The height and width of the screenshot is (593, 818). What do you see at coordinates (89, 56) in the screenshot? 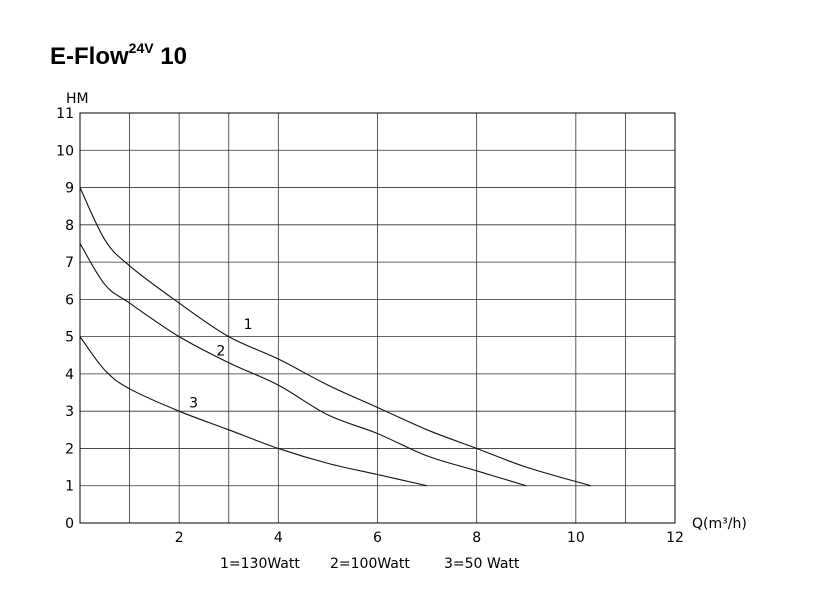
I see `chart-title-main: E-Flow` at bounding box center [89, 56].